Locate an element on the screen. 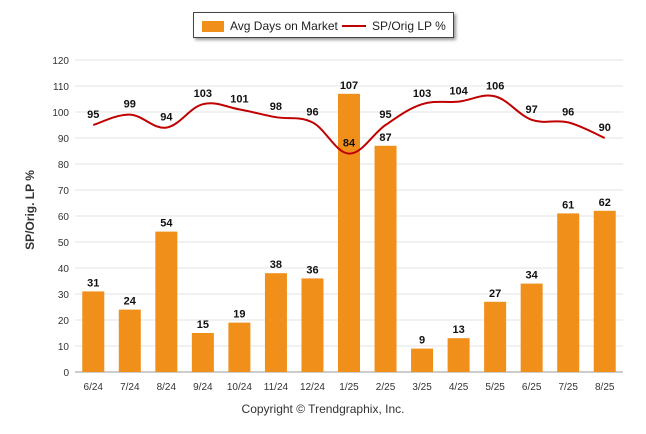 The height and width of the screenshot is (434, 646). x-tick-label-8: 2/25 is located at coordinates (386, 387).